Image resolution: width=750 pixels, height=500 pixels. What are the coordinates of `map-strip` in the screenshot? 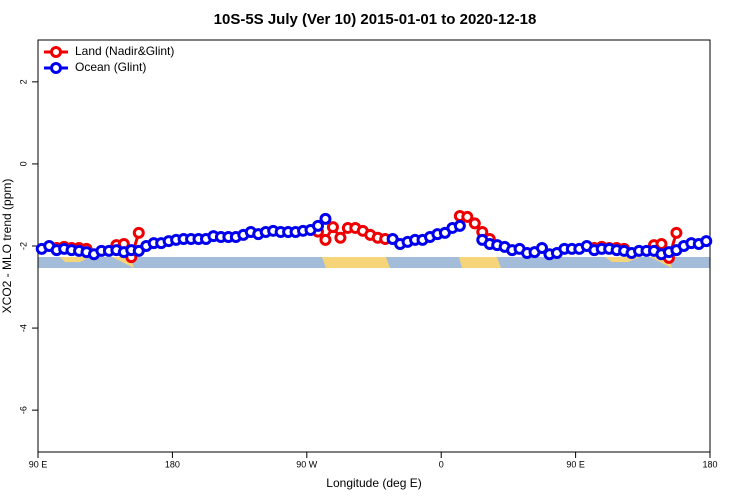 It's located at (374, 262).